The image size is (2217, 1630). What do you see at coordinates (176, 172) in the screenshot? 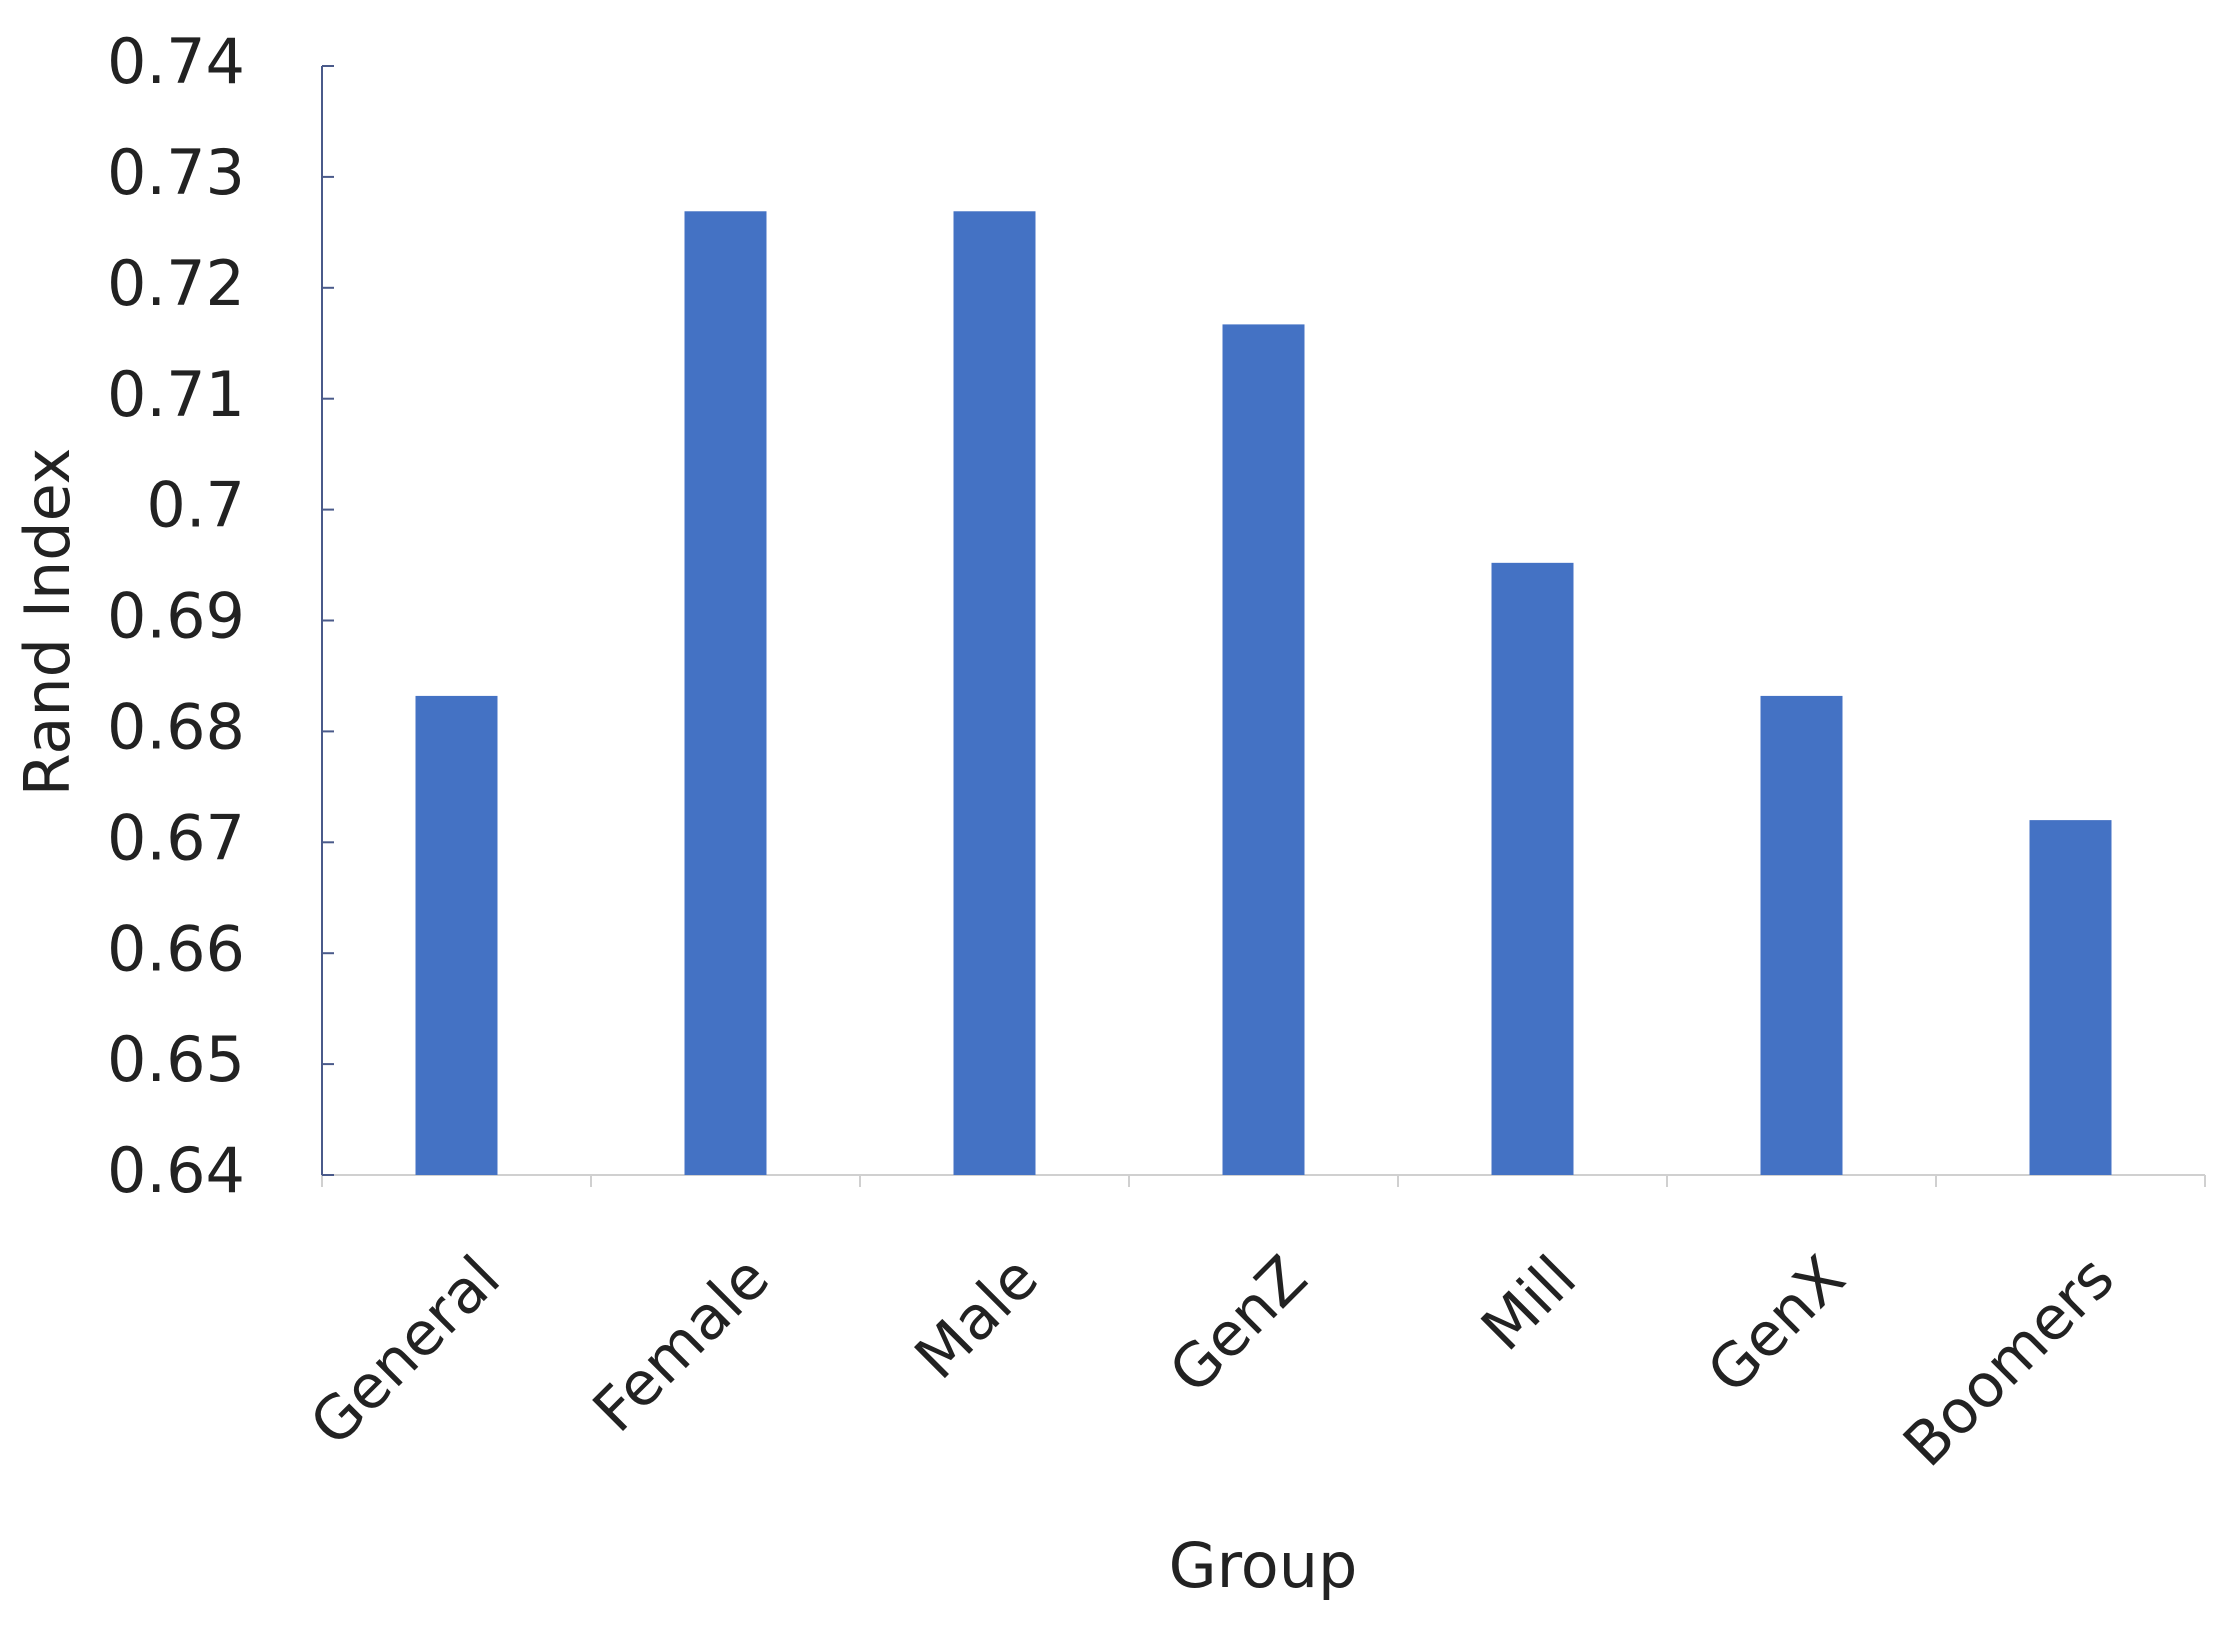
I see `y-tick-label: 0.73` at bounding box center [176, 172].